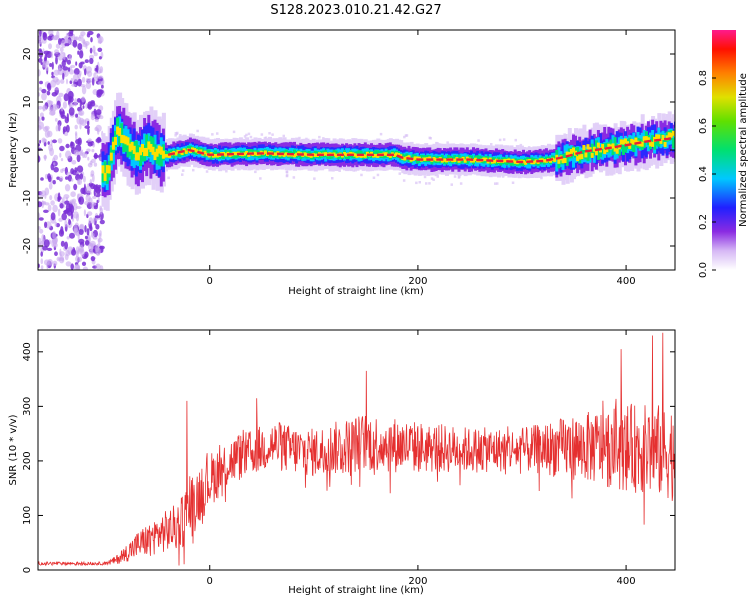  Describe the element at coordinates (703, 174) in the screenshot. I see `colorbar-tick-label: 0.4` at that location.